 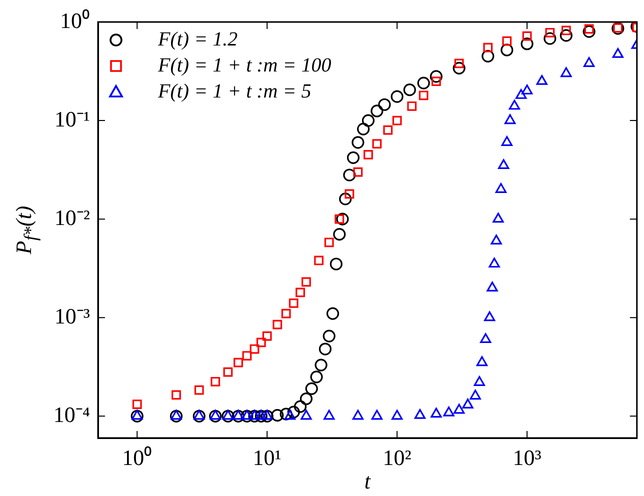 What do you see at coordinates (71, 414) in the screenshot?
I see `y-tick-label: 10⁻⁴` at bounding box center [71, 414].